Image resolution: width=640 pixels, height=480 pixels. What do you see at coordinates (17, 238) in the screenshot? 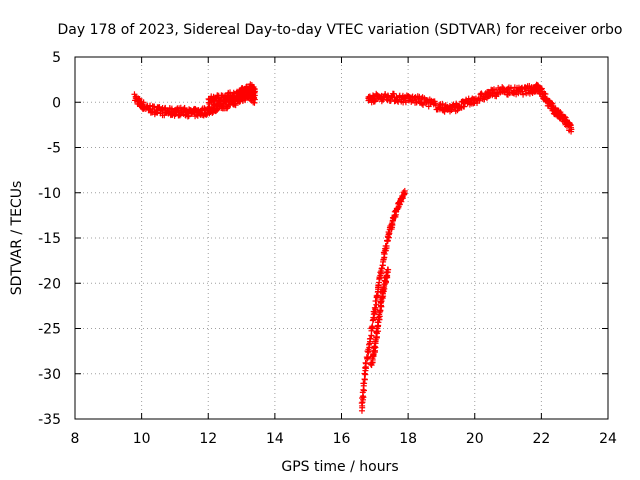
I see `y-axis-title: SDTVAR / TECUs` at bounding box center [17, 238].